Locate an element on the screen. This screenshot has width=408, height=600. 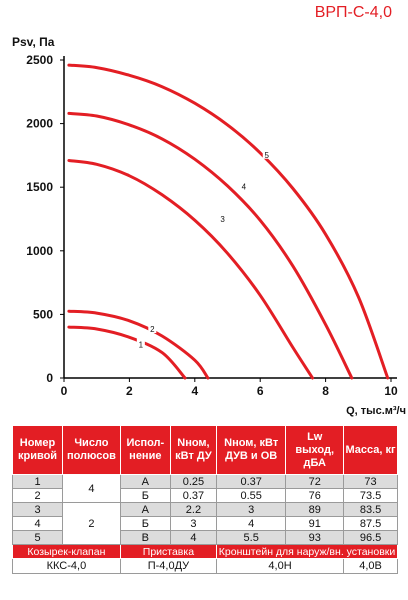
curve-label-5: 5 is located at coordinates (267, 155).